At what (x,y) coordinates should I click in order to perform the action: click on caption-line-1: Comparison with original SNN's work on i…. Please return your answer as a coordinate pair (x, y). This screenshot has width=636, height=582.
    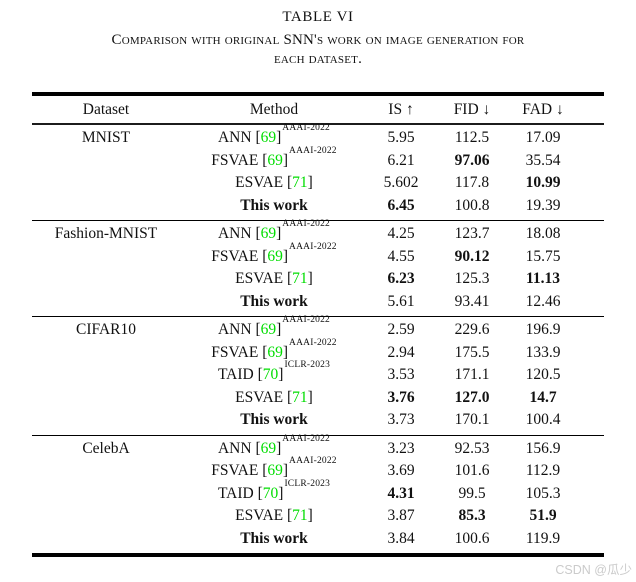
    Looking at the image, I should click on (318, 40).